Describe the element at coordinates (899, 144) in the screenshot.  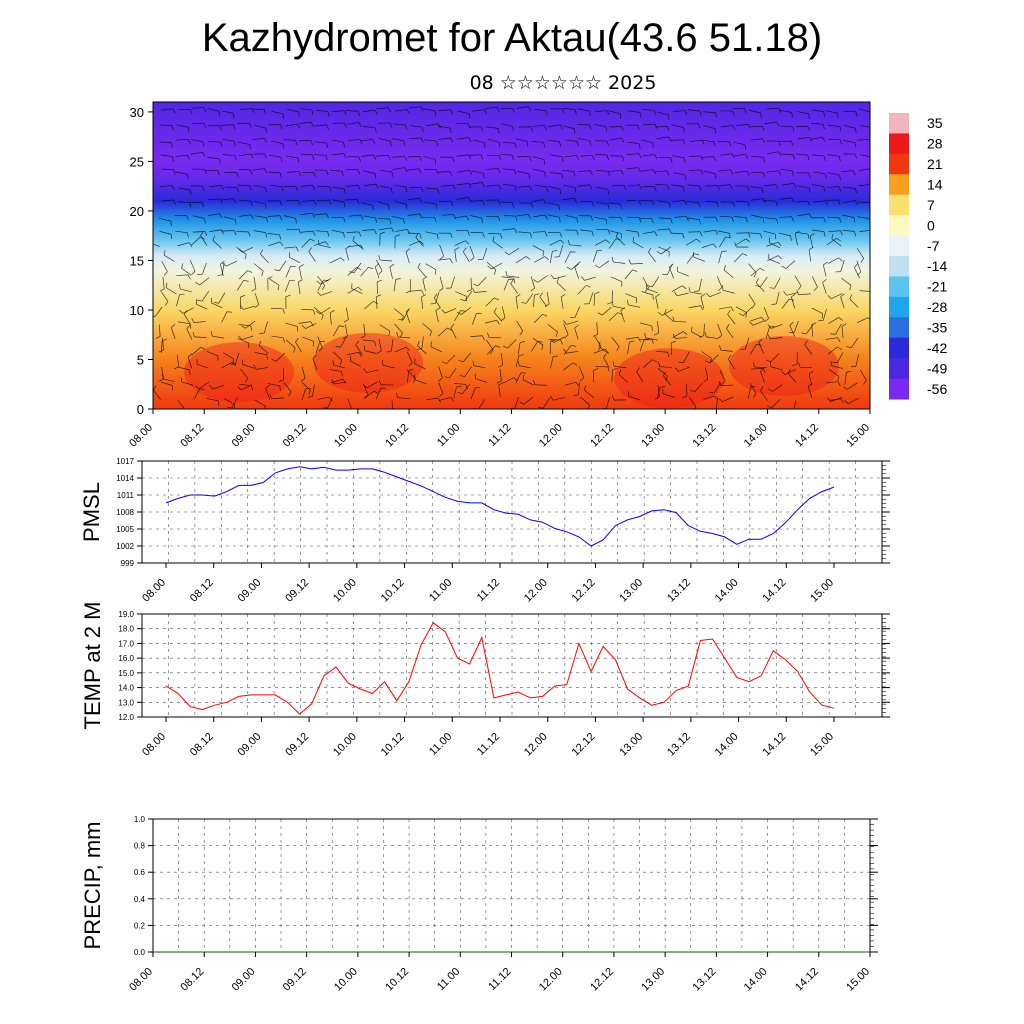
I see `colorbar-band` at that location.